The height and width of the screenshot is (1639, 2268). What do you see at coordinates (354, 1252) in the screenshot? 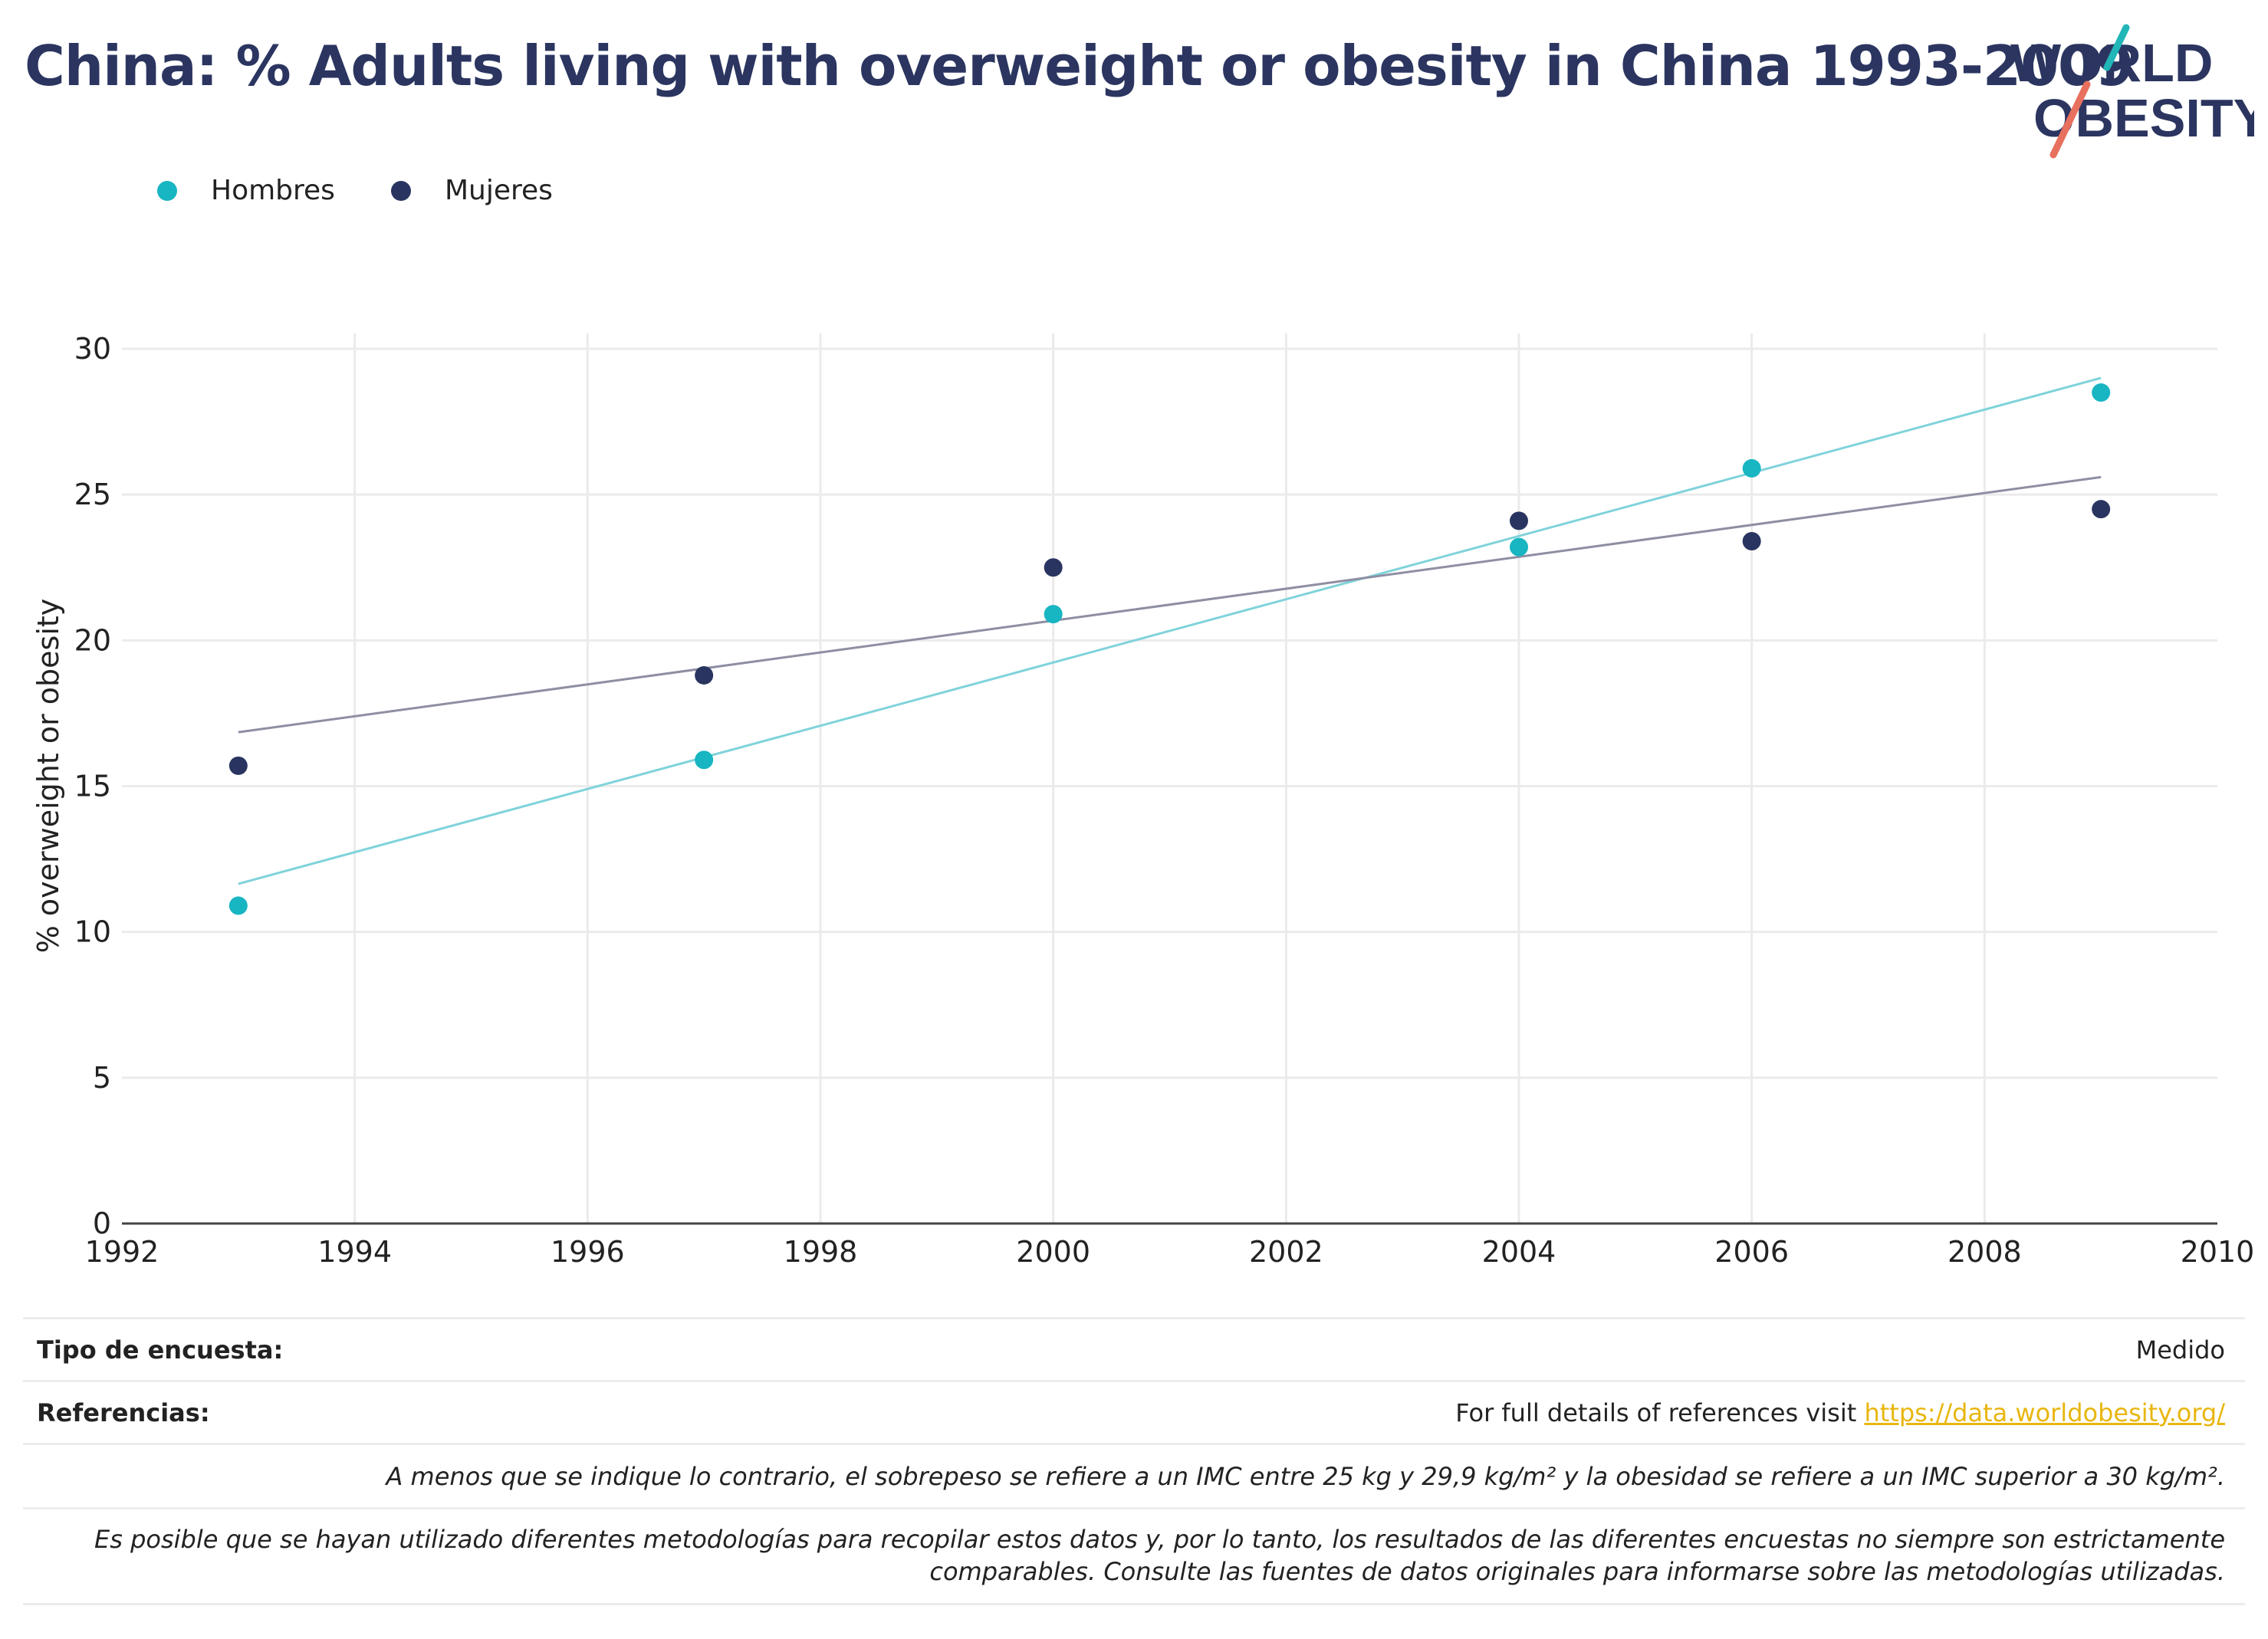
I see `x-tick-label: 1994` at bounding box center [354, 1252].